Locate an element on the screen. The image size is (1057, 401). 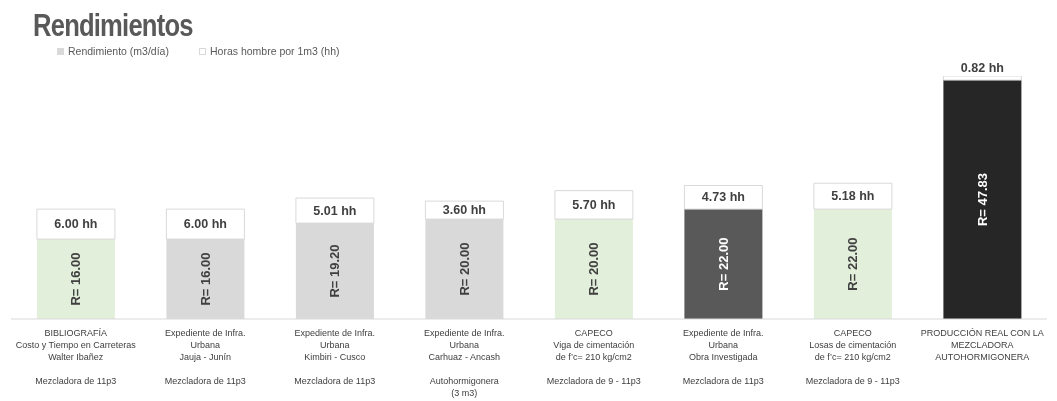
data-label: 5.01 hh is located at coordinates (335, 210).